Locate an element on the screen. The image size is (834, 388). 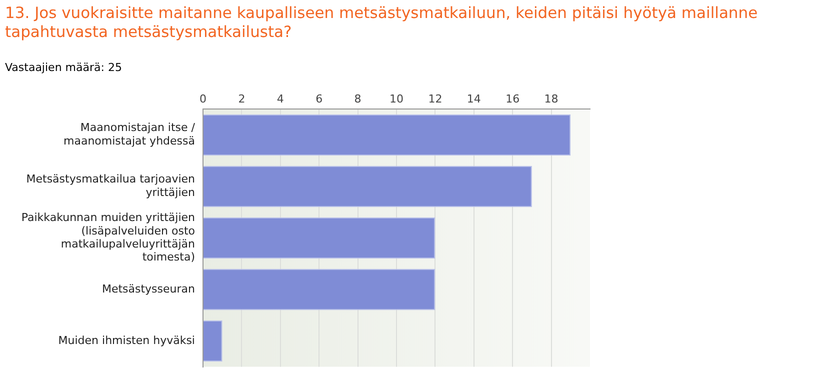
y-tick-label: Maanomistajan itse / maanomistajat yhdessä is located at coordinates (130, 134).